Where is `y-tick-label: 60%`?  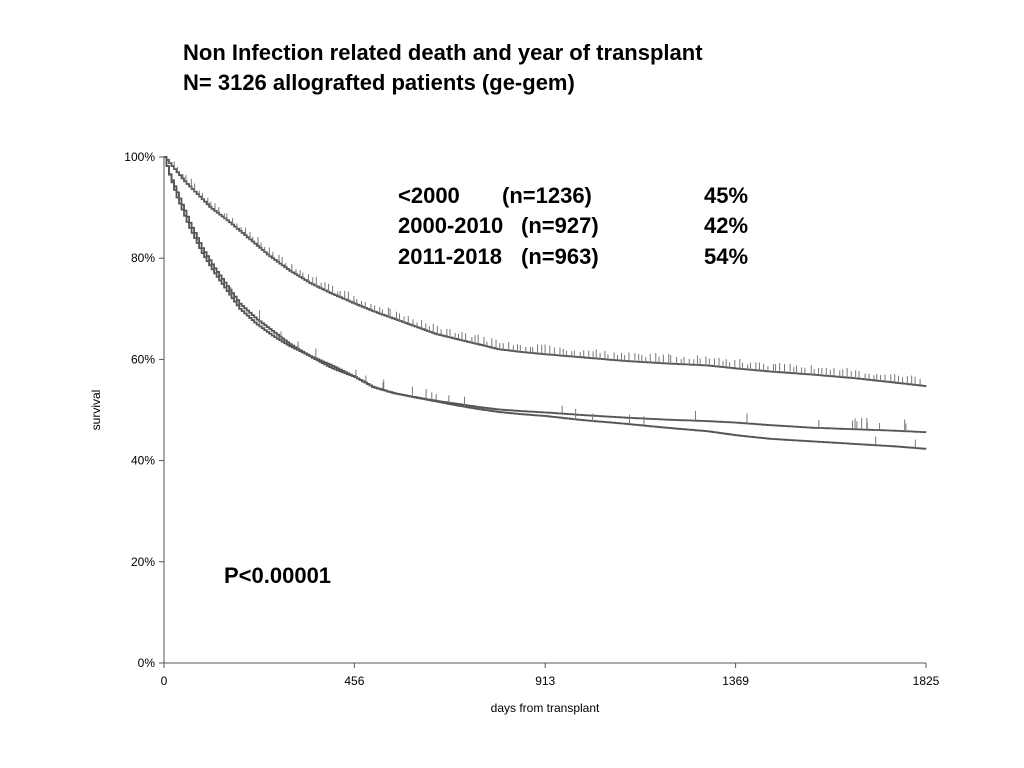
y-tick-label: 60% is located at coordinates (143, 359).